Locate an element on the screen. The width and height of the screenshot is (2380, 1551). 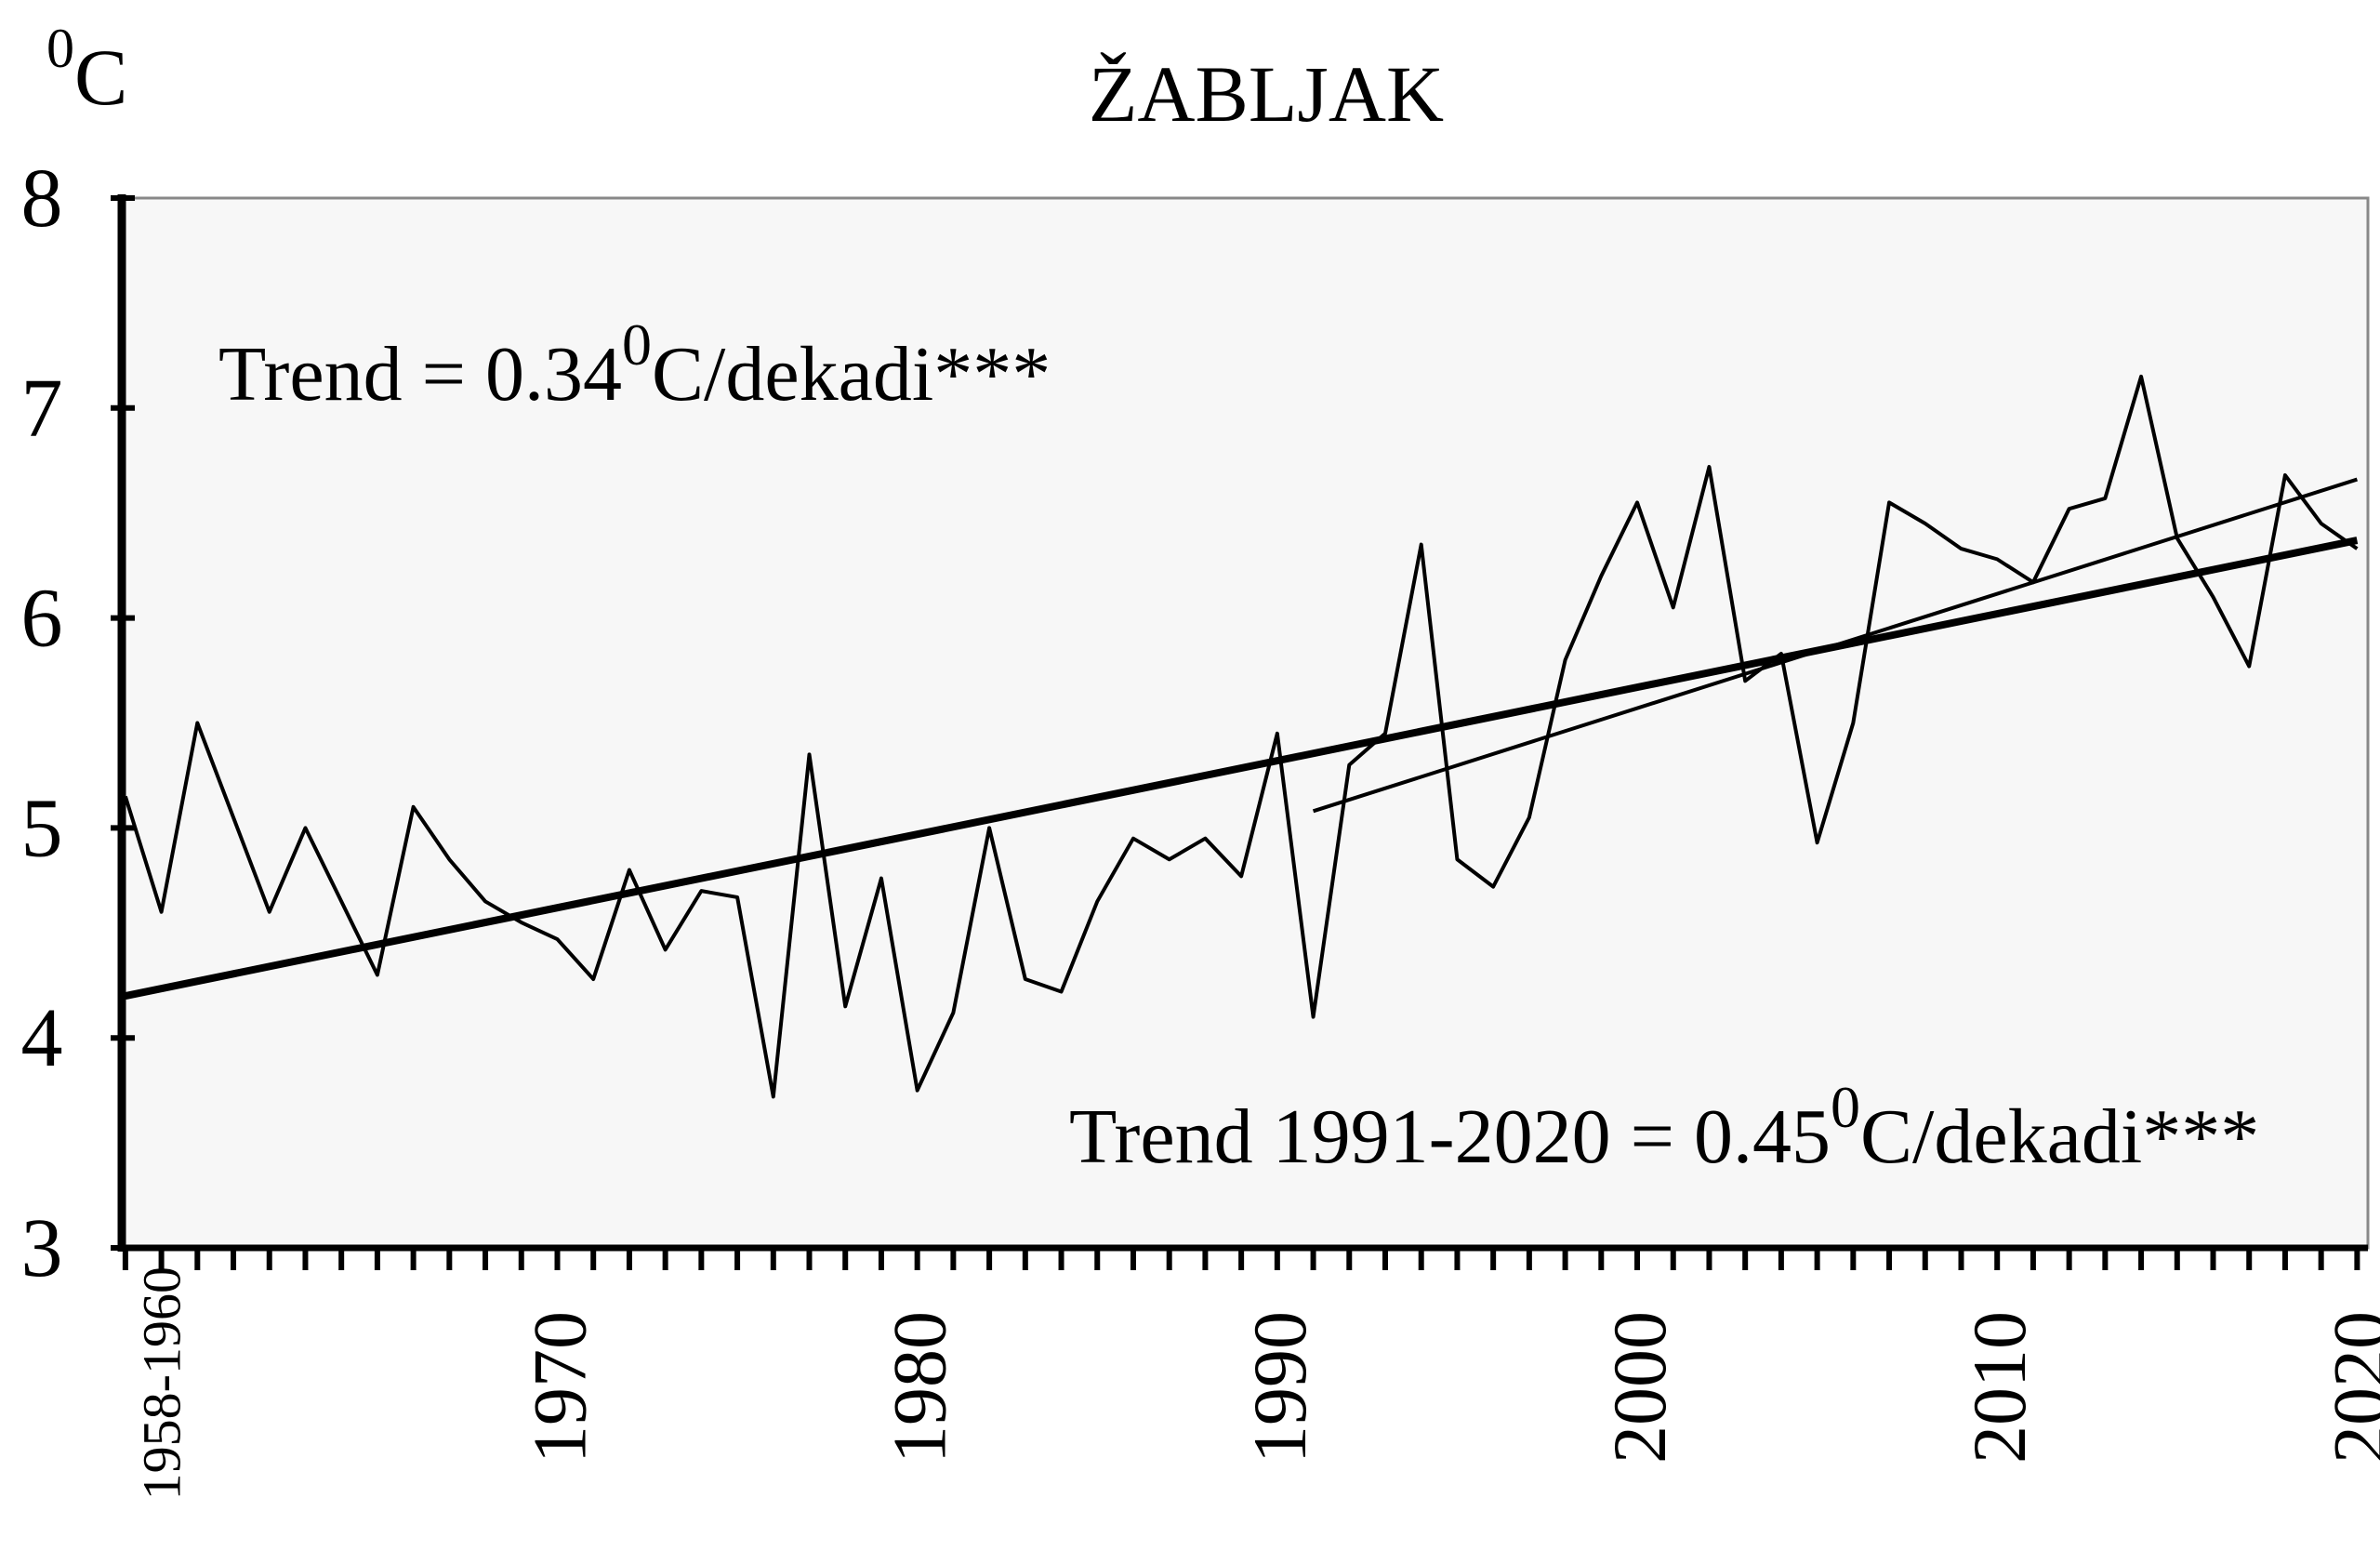
y-tick-label: 4 is located at coordinates (42, 1038).